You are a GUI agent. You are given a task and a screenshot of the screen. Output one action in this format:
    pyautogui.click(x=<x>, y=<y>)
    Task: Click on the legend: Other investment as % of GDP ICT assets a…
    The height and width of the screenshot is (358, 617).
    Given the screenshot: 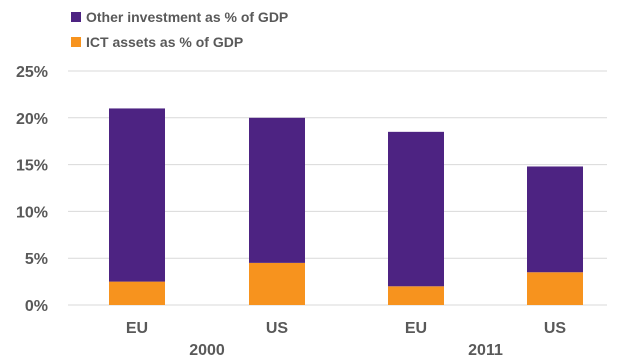 What is the action you would take?
    pyautogui.click(x=179, y=29)
    